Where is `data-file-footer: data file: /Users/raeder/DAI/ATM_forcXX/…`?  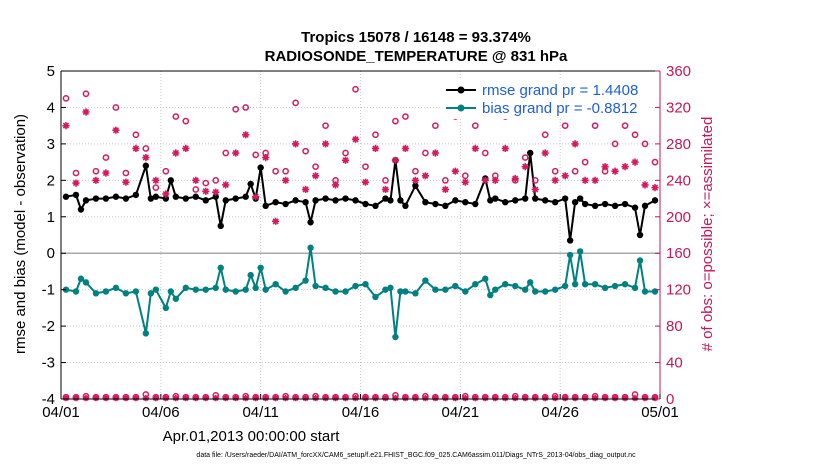
data-file-footer: data file: /Users/raeder/DAI/ATM_forcXX/… is located at coordinates (416, 455).